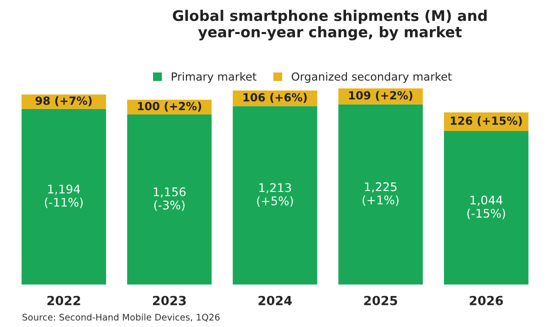  What do you see at coordinates (486, 121) in the screenshot?
I see `data-label: 126 (+15%)` at bounding box center [486, 121].